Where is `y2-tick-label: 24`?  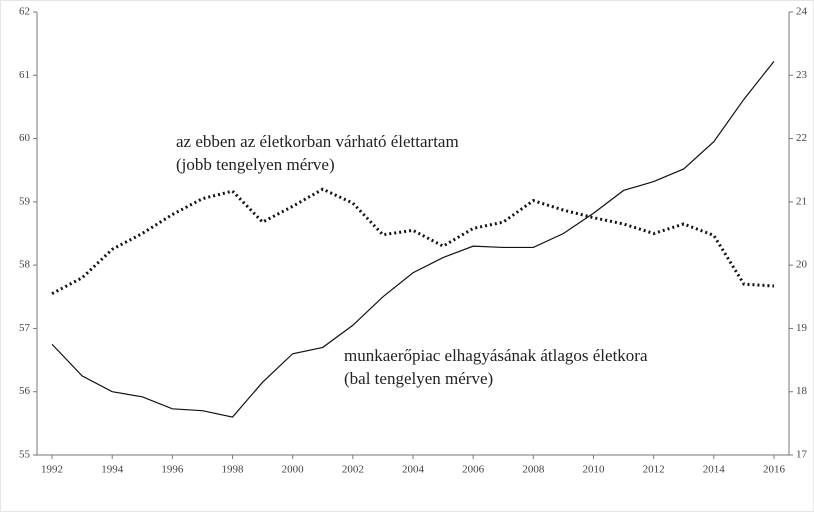 y2-tick-label: 24 is located at coordinates (802, 12).